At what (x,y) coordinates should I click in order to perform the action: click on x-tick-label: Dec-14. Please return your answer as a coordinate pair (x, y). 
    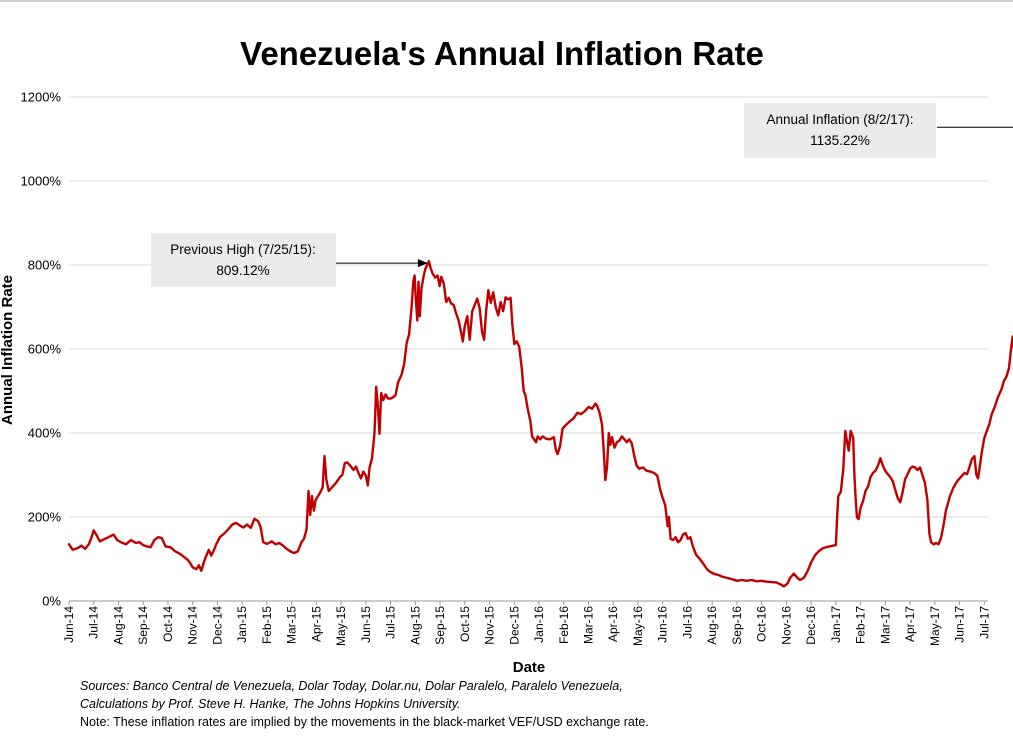
    Looking at the image, I should click on (217, 625).